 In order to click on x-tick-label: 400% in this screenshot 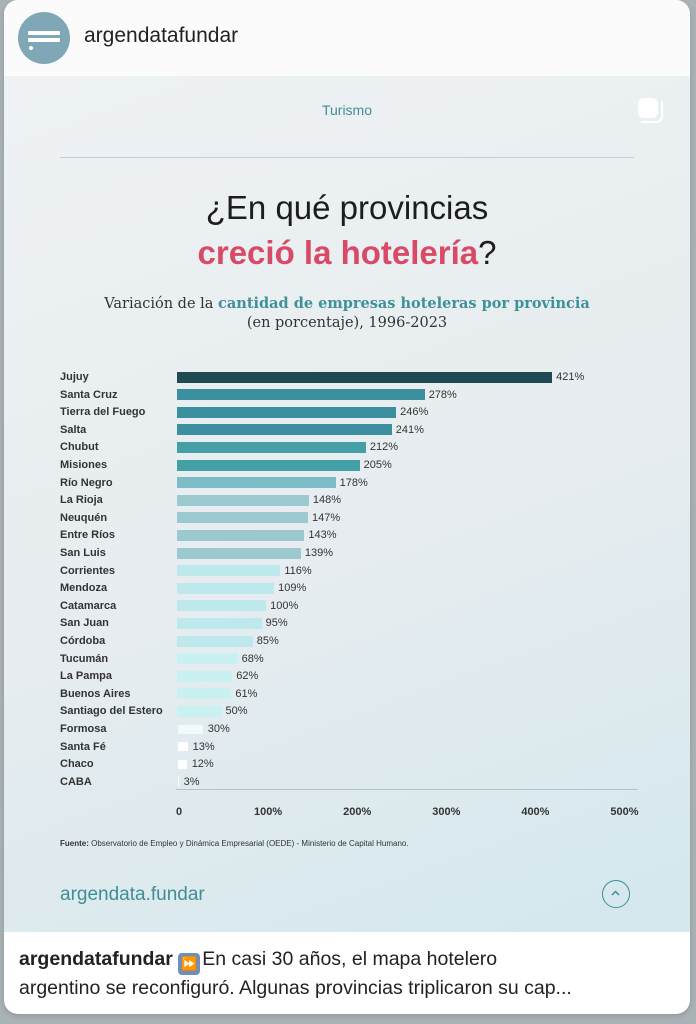, I will do `click(535, 812)`.